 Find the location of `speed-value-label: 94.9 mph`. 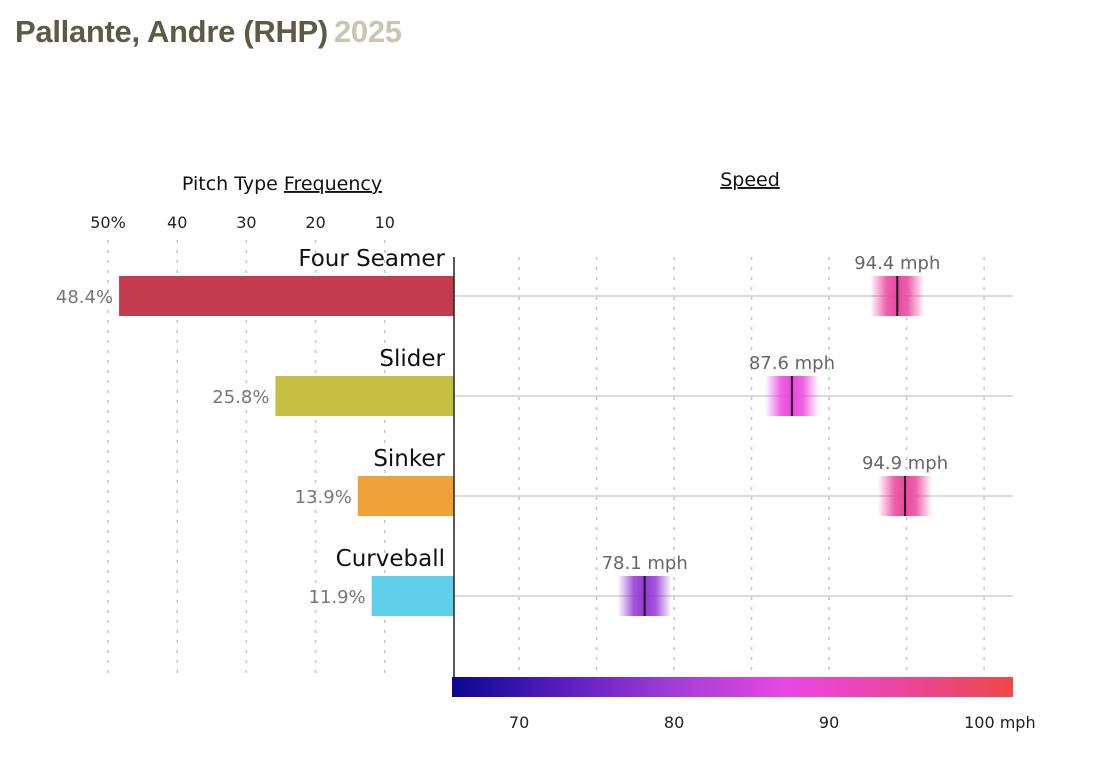

speed-value-label: 94.9 mph is located at coordinates (905, 463).